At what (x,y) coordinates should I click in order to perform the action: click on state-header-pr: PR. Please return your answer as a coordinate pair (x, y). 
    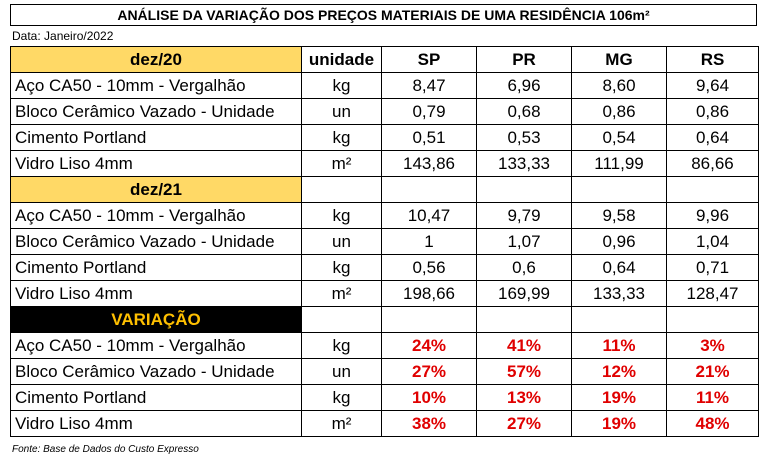
    Looking at the image, I should click on (524, 59).